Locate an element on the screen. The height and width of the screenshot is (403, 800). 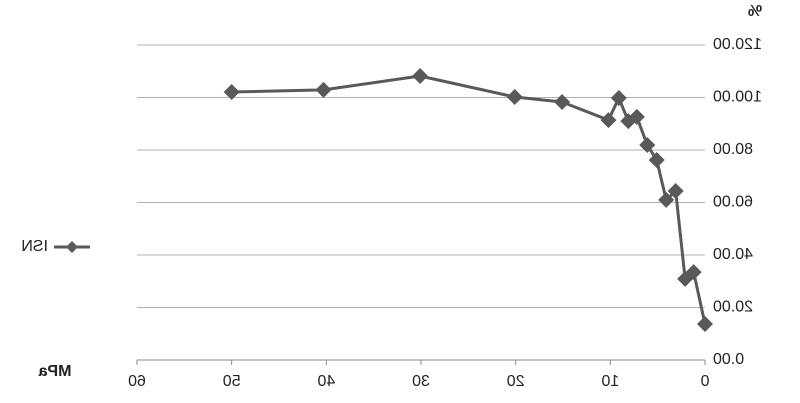
x-tick-label: 30 is located at coordinates (421, 381).